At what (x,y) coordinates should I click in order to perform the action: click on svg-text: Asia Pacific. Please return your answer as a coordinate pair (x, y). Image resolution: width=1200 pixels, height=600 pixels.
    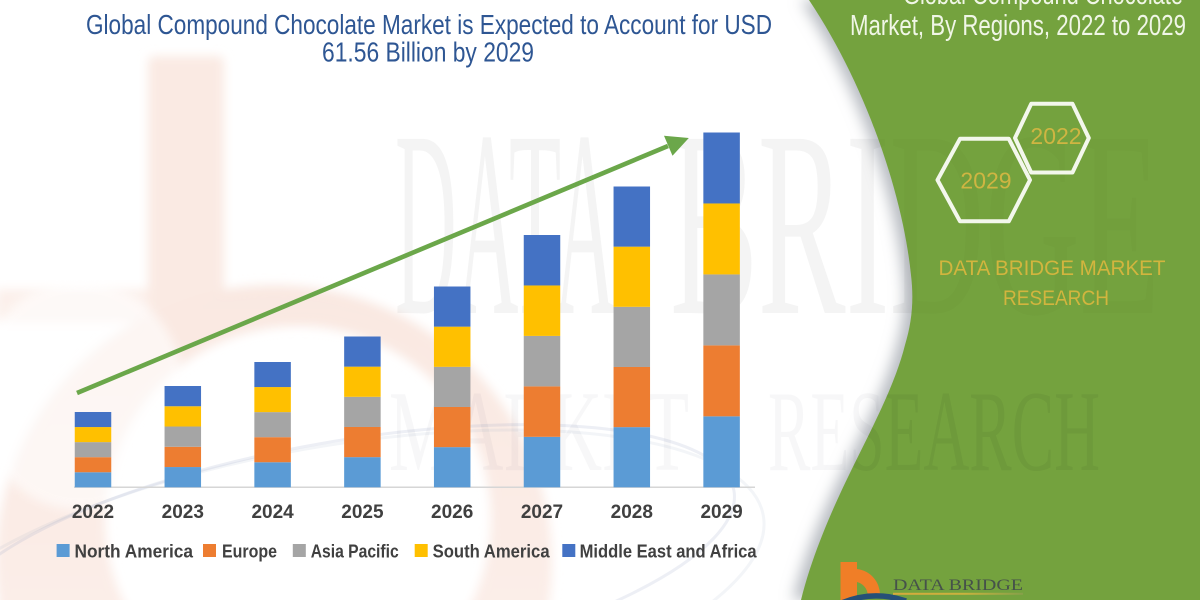
    Looking at the image, I should click on (355, 552).